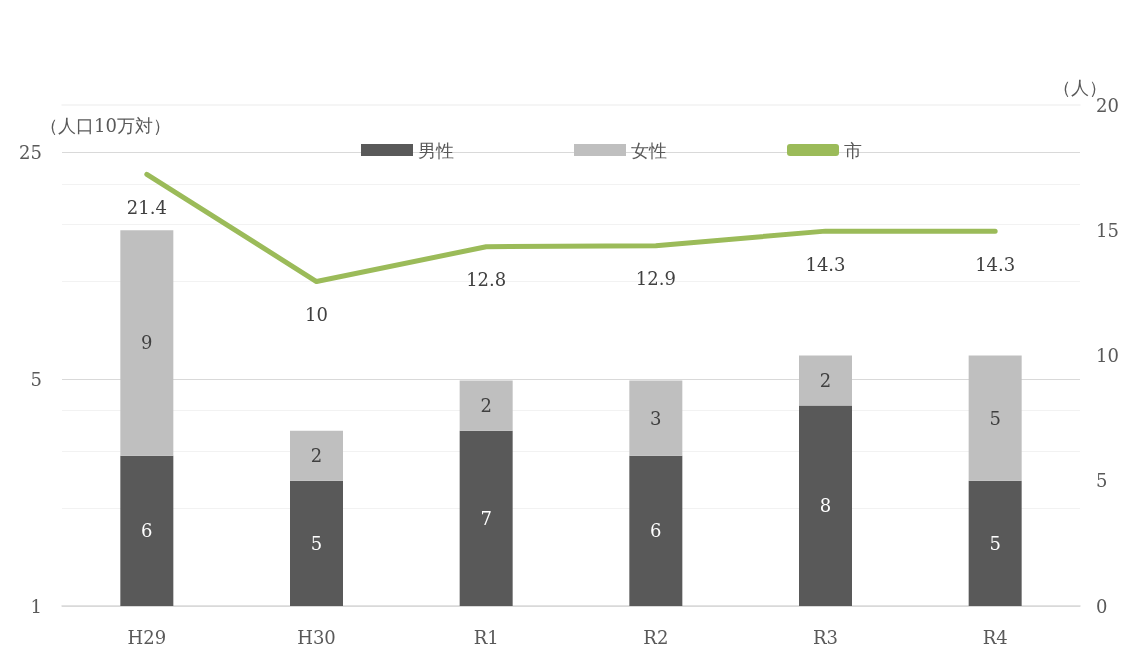  Describe the element at coordinates (656, 637) in the screenshot. I see `x-tick-label: R2` at that location.